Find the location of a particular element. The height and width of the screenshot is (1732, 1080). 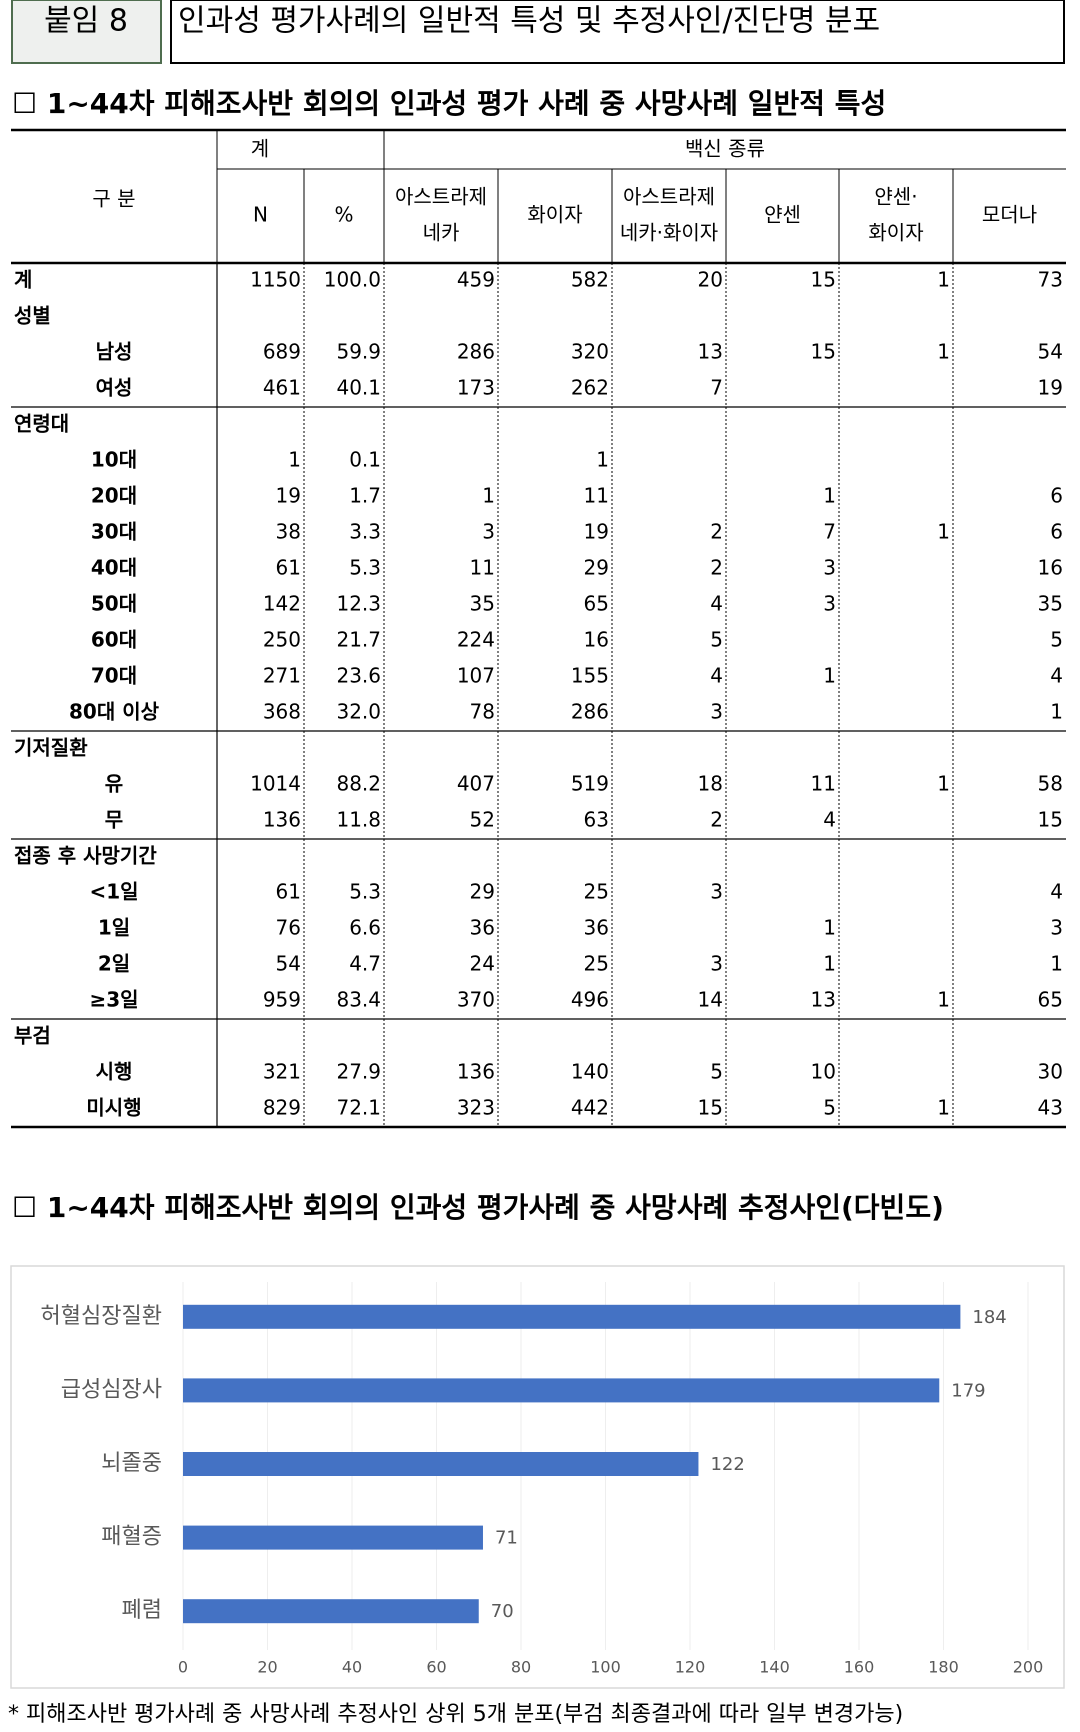

row-label: 10대 is located at coordinates (114, 460).